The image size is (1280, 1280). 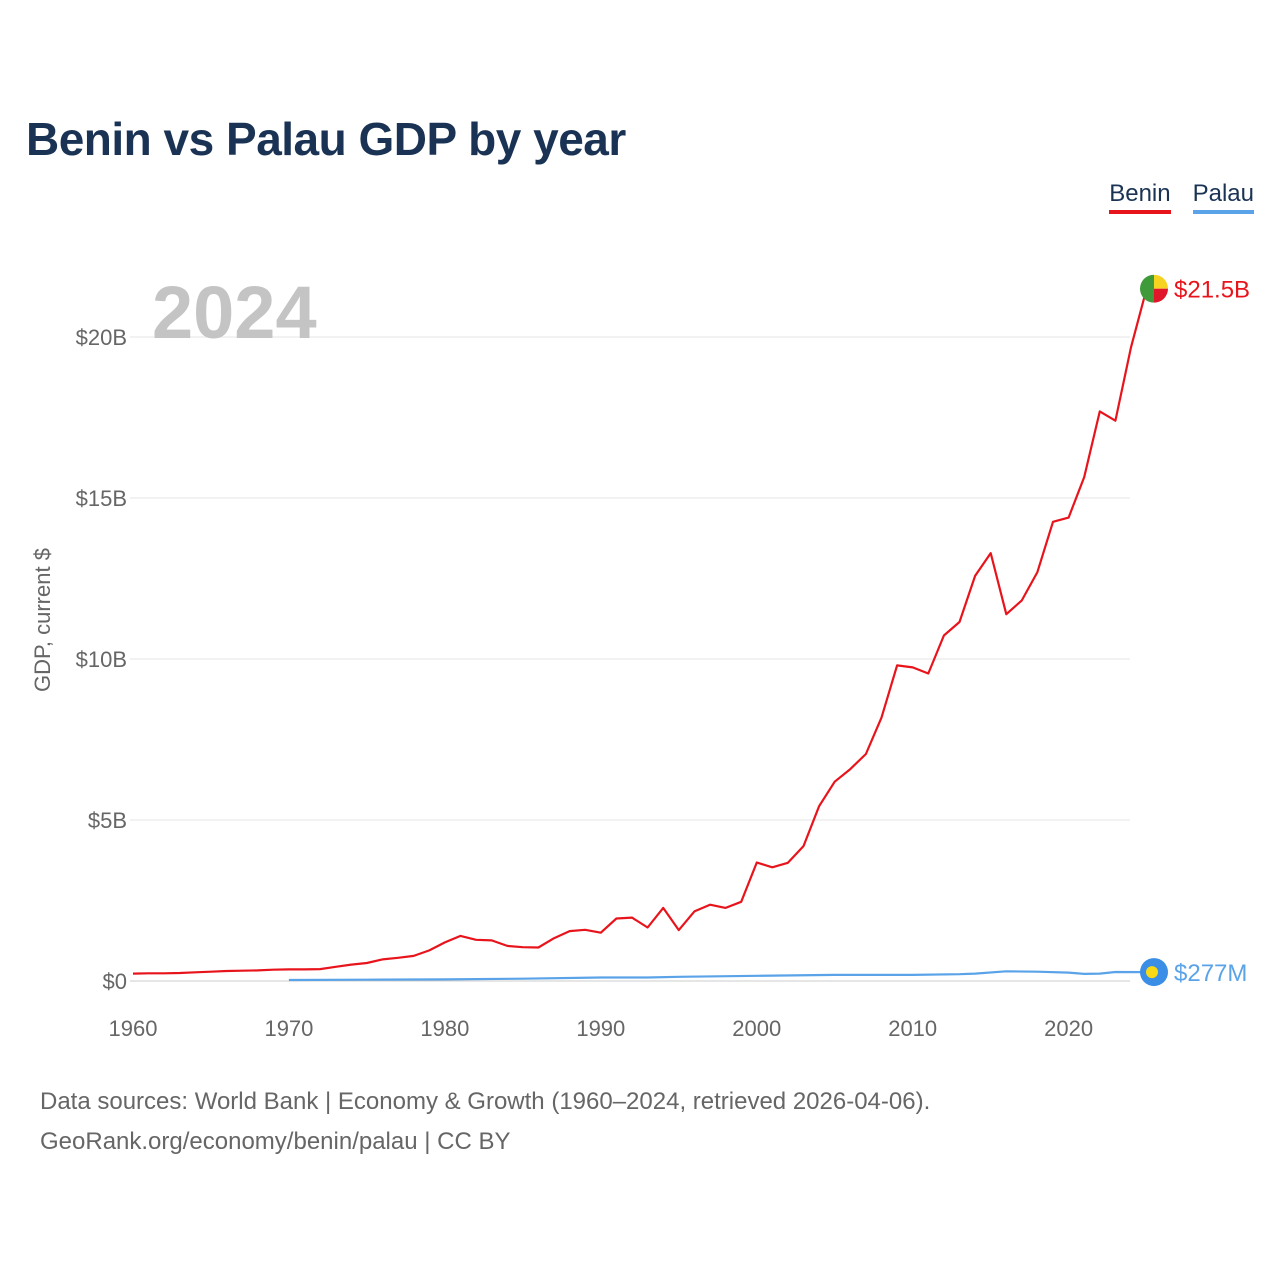 What do you see at coordinates (1181, 197) in the screenshot?
I see `legend: Benin Palau` at bounding box center [1181, 197].